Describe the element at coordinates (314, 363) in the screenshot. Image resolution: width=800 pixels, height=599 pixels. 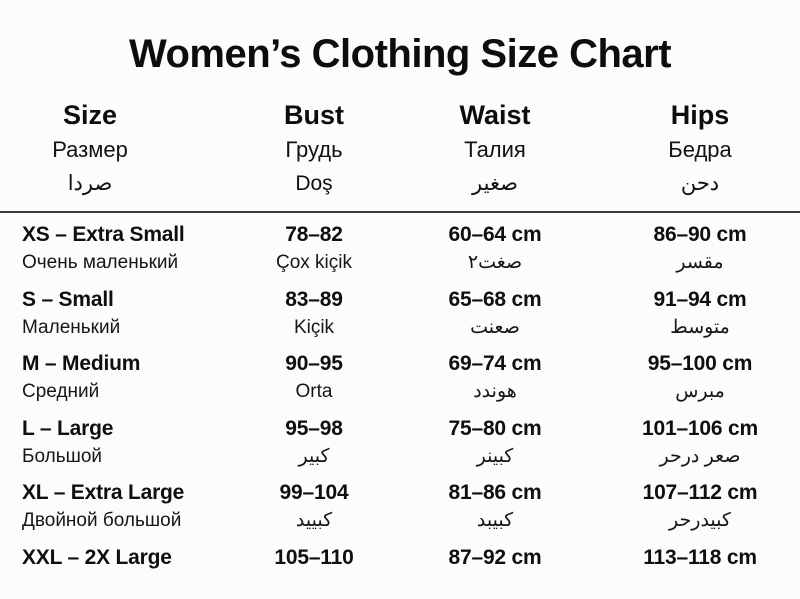
I see `bust-value: 90–95` at that location.